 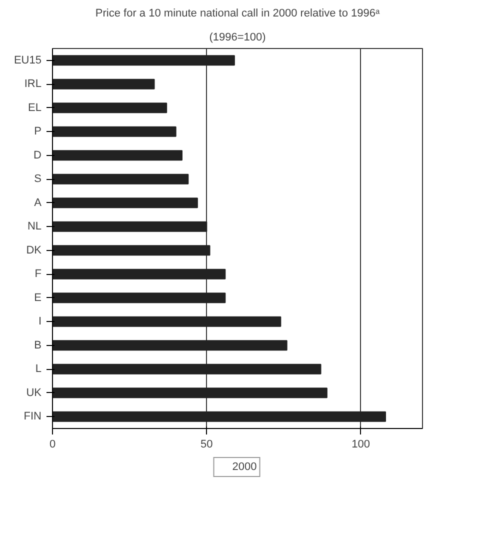 What do you see at coordinates (33, 416) in the screenshot?
I see `y-tick-label: FIN` at bounding box center [33, 416].